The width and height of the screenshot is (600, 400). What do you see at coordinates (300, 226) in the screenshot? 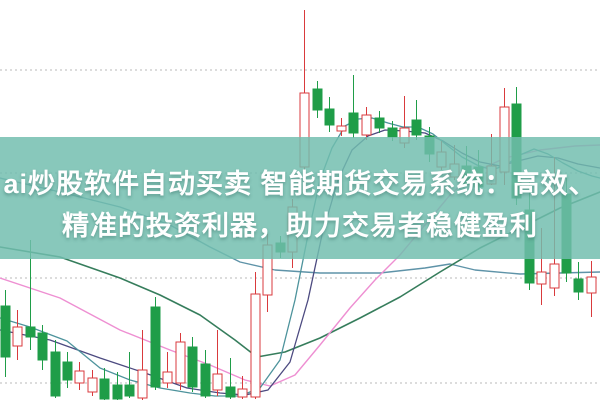
I see `title-line-2: 精准的投资利器，助力交易者稳健盈利` at bounding box center [300, 226].